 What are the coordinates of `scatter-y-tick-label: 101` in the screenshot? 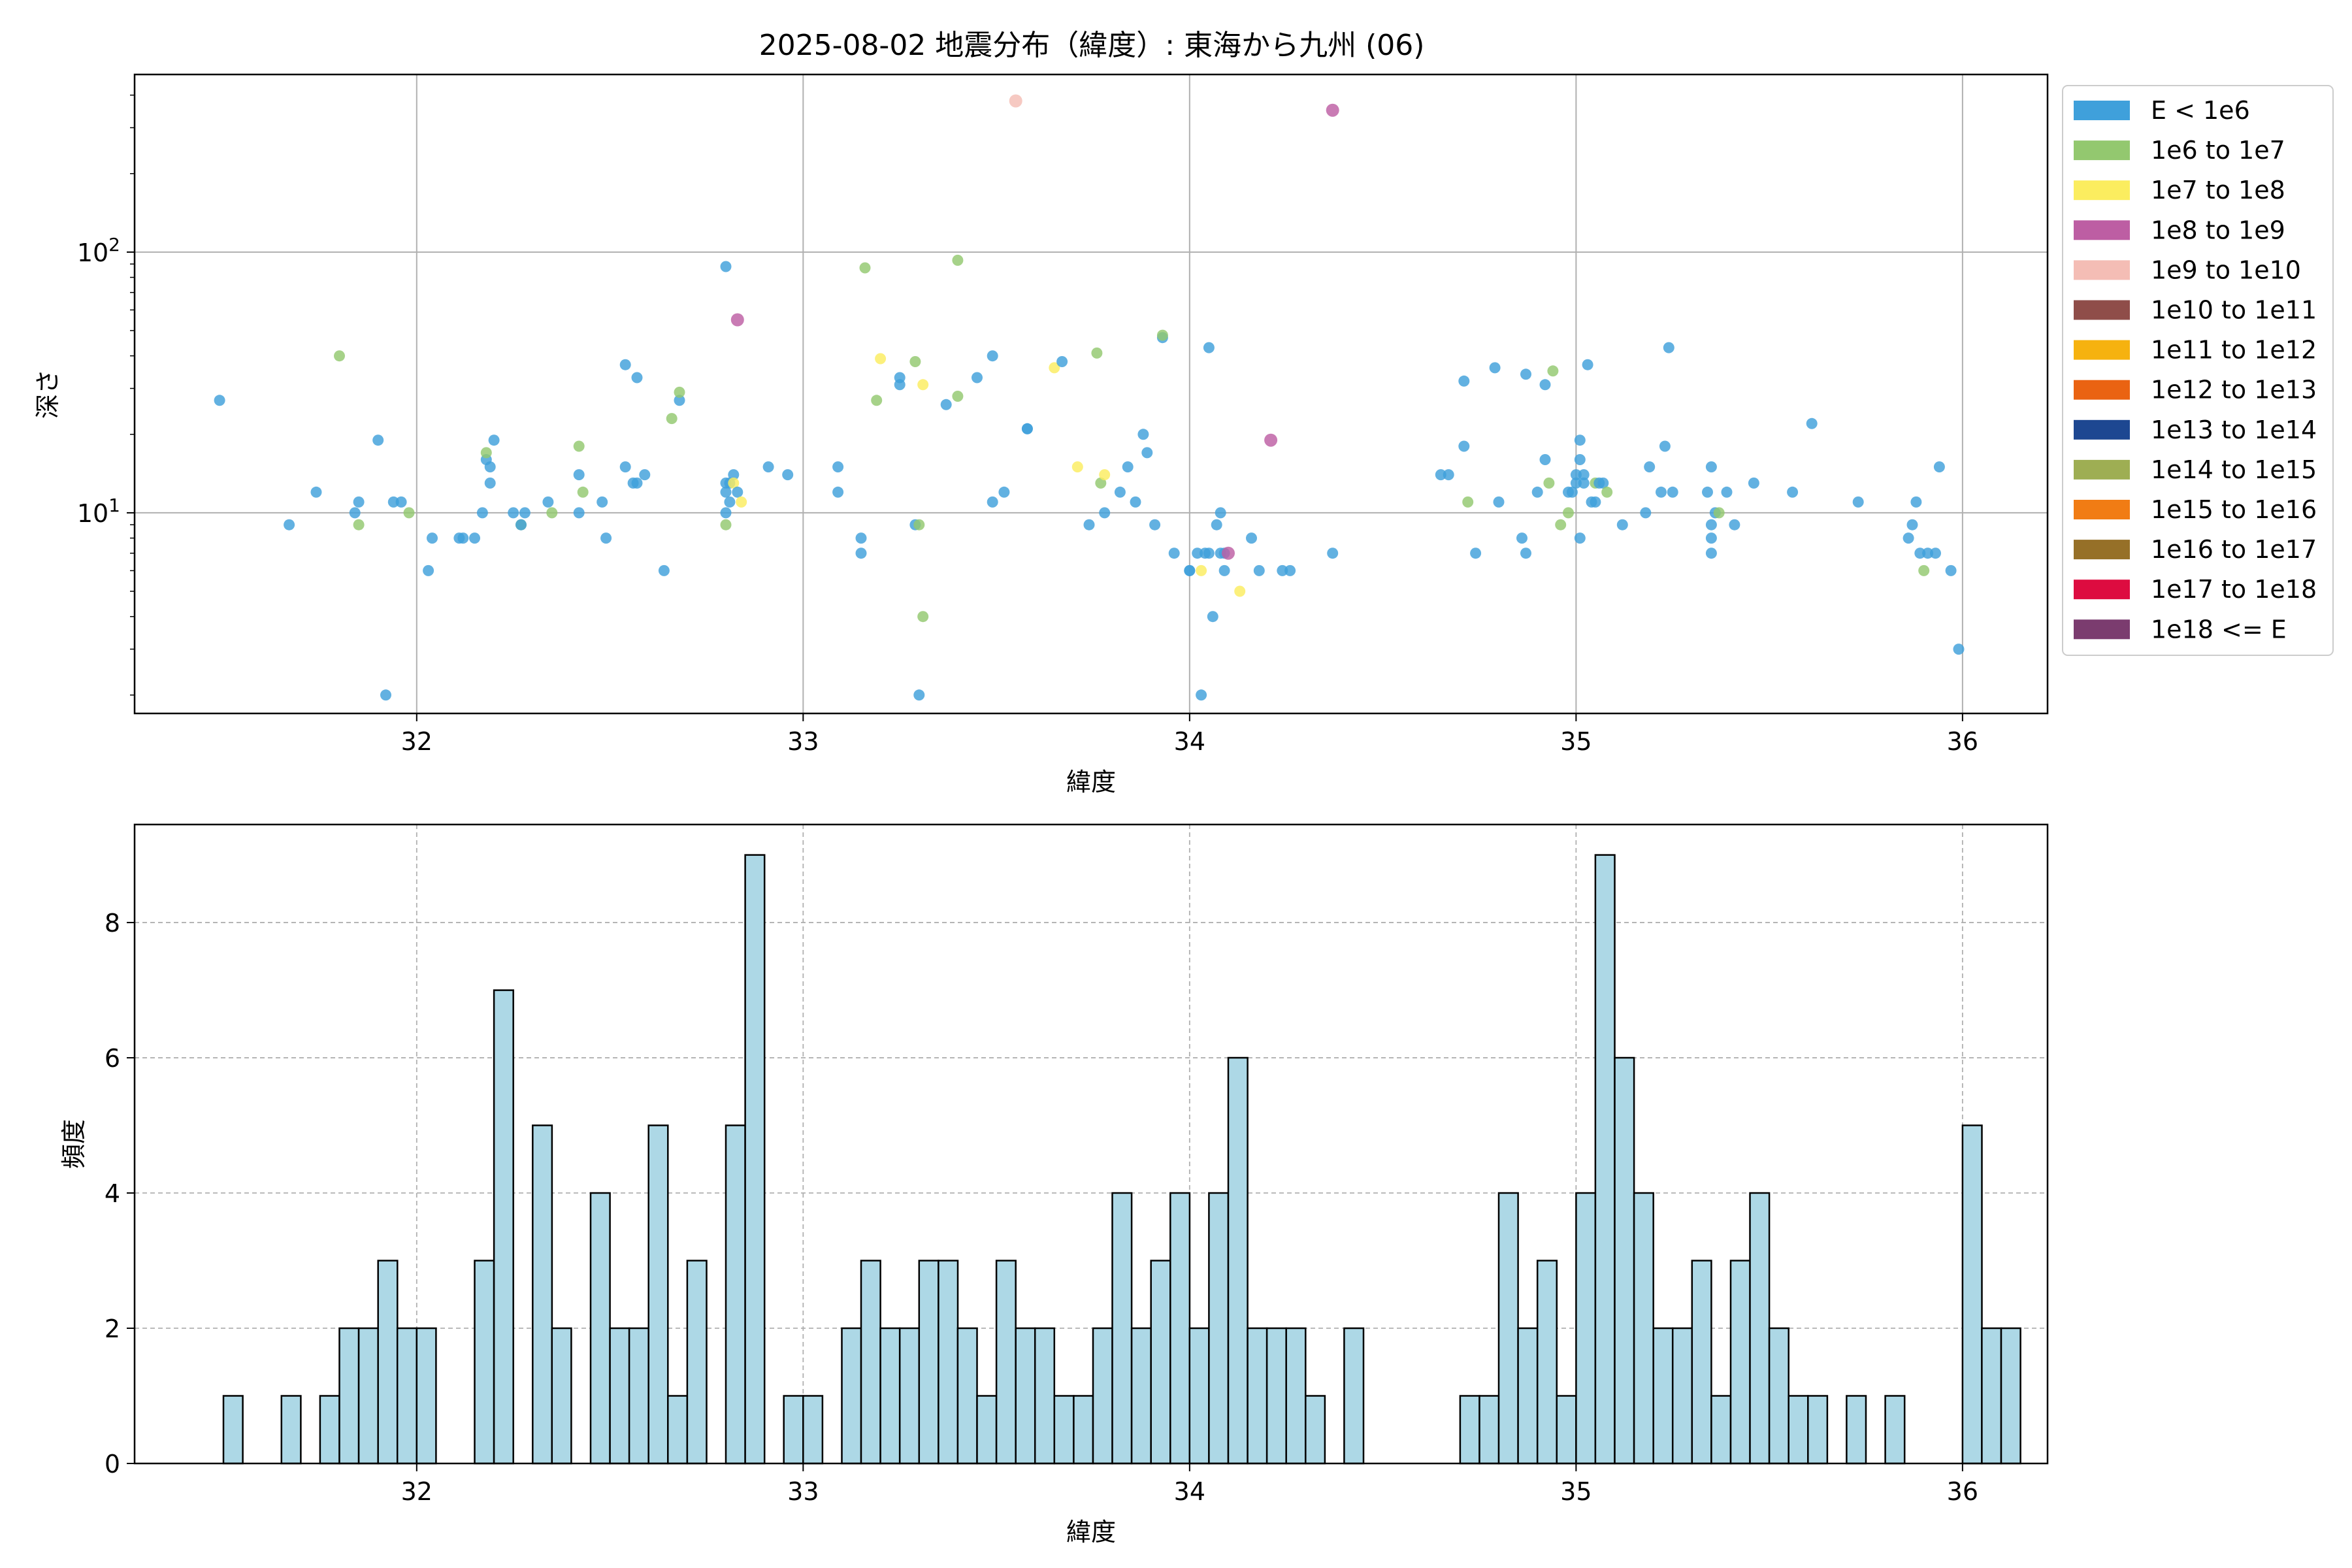 It's located at (98, 511).